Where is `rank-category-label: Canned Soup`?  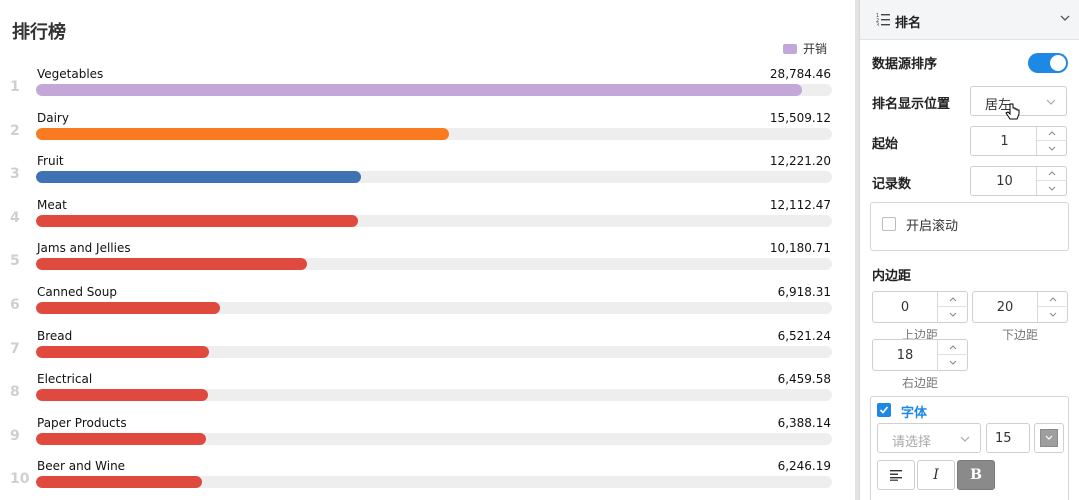 rank-category-label: Canned Soup is located at coordinates (77, 292).